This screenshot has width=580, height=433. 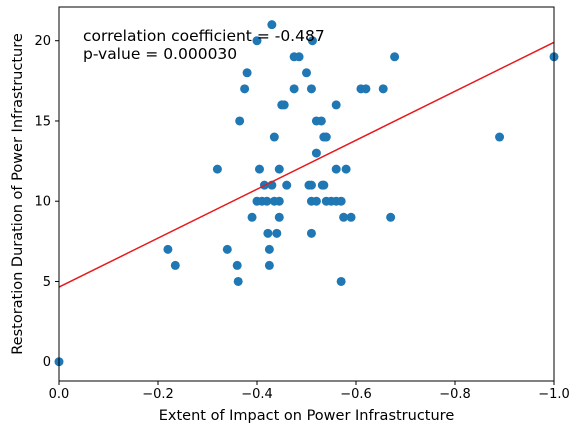 I want to click on y-tick-label: 15, so click(x=42, y=121).